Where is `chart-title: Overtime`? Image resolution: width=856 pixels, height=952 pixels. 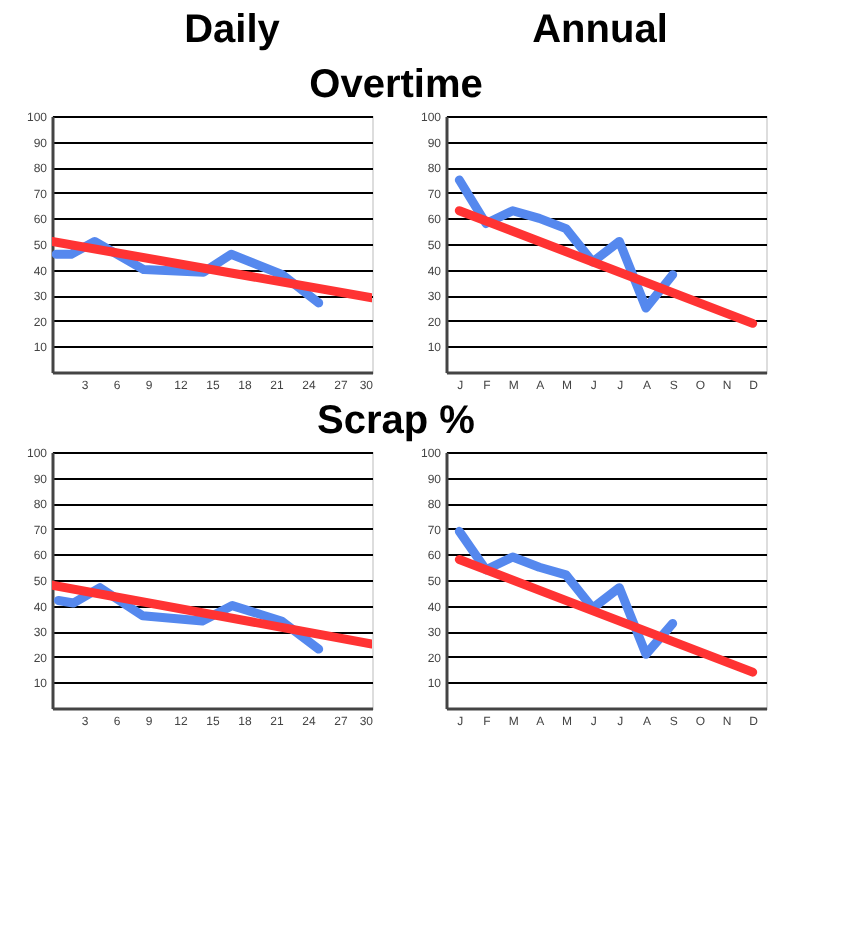 chart-title: Overtime is located at coordinates (396, 85).